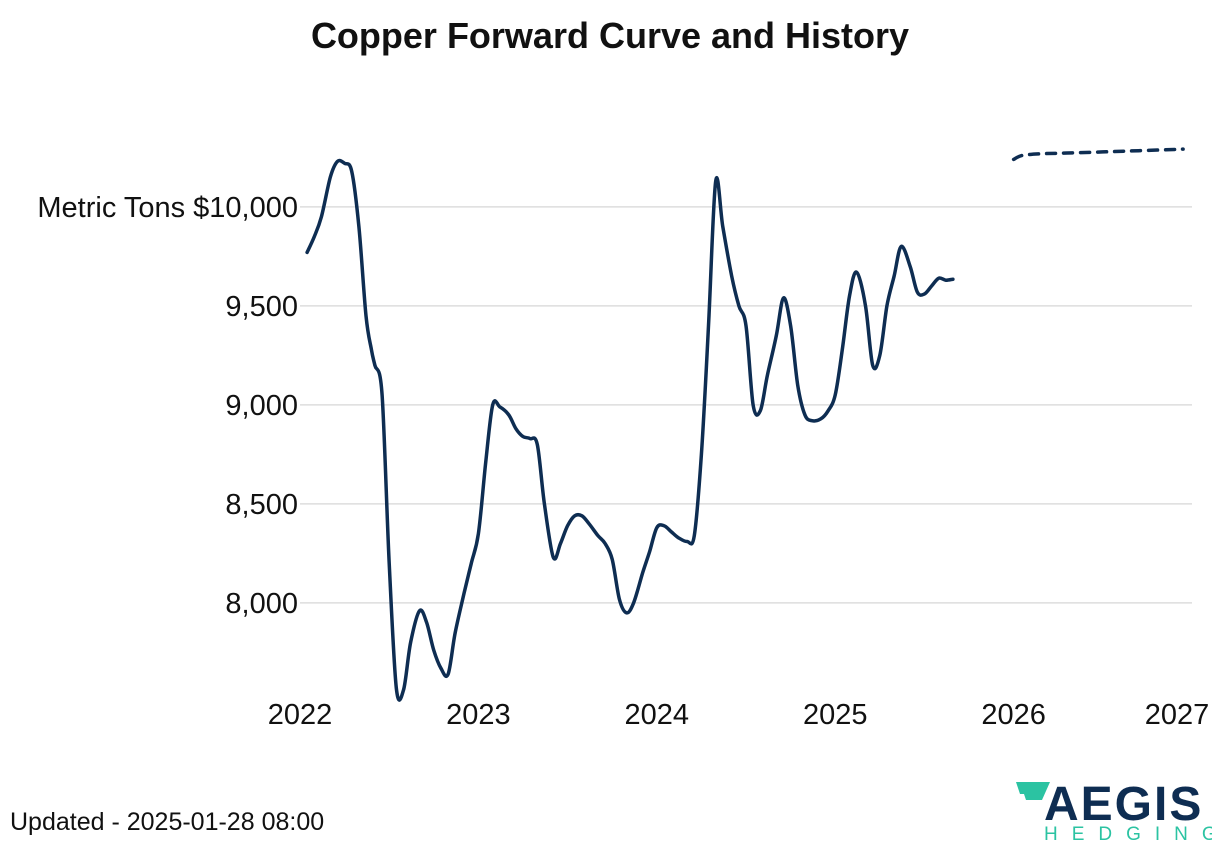  What do you see at coordinates (261, 505) in the screenshot?
I see `y-tick-label: 8,500` at bounding box center [261, 505].